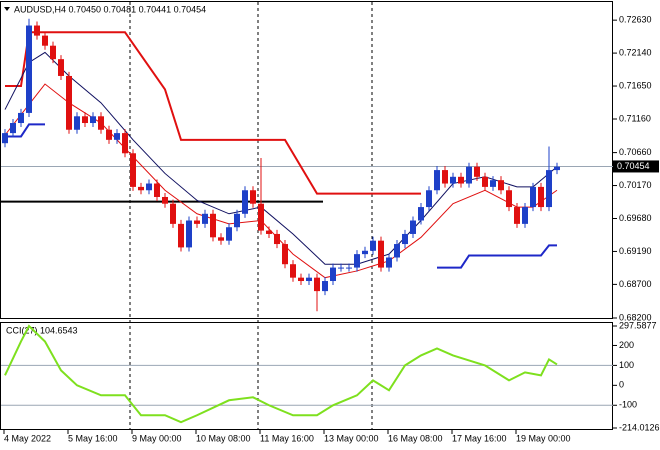  Describe the element at coordinates (626, 345) in the screenshot. I see `y-tick-label: 200` at that location.